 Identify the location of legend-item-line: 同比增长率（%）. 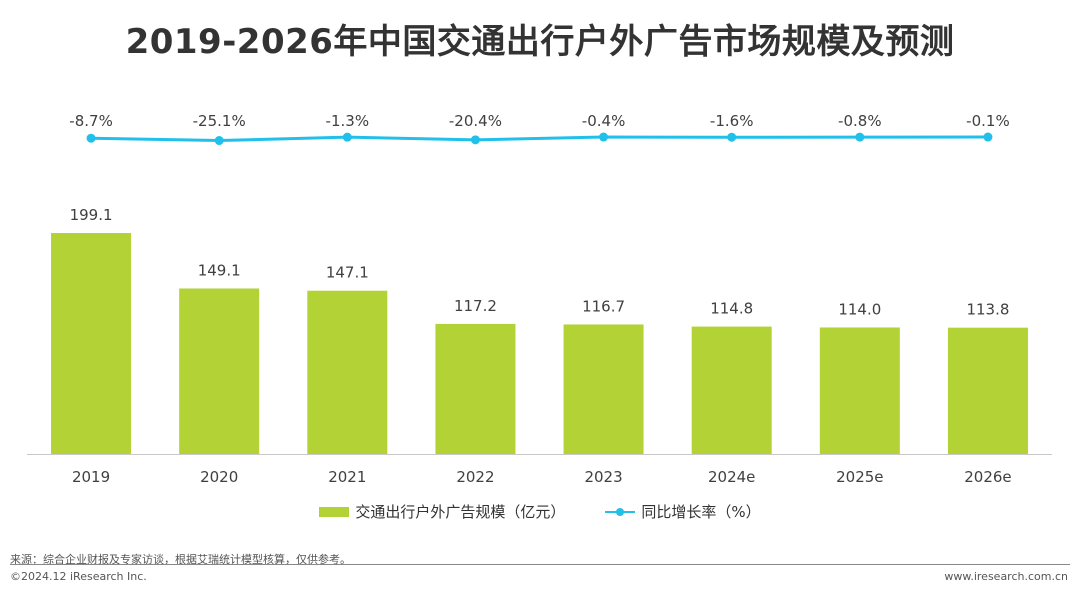
(683, 511).